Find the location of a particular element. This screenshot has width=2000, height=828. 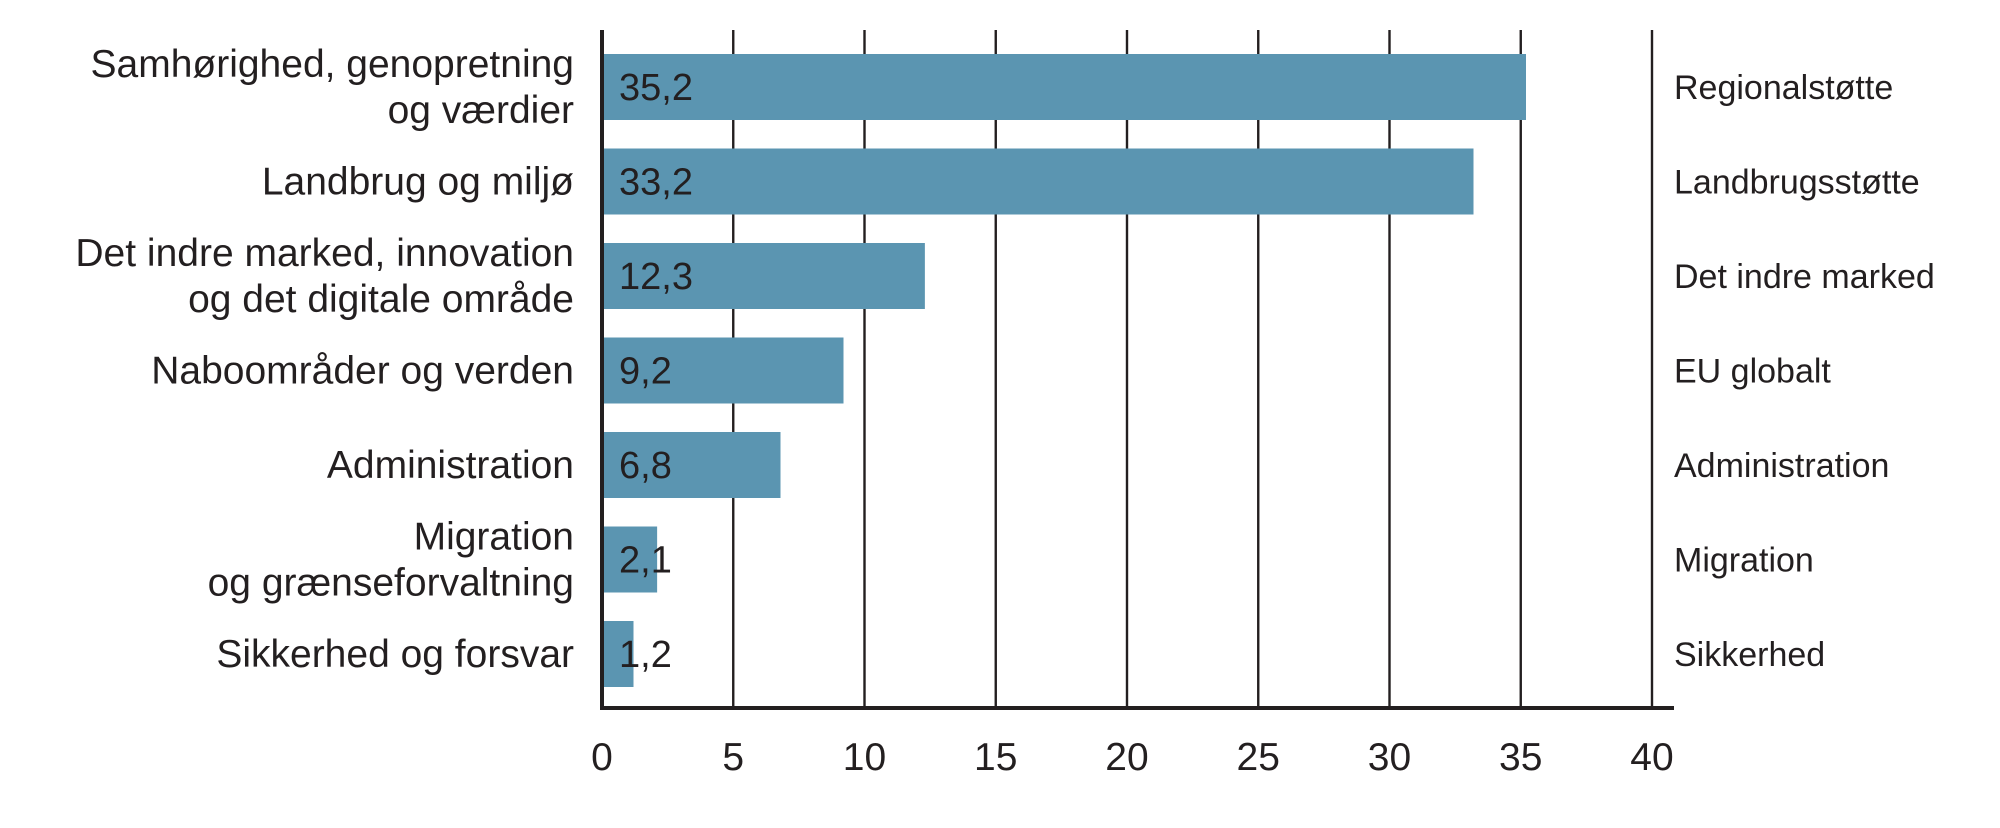

value-label-5: 2,1 is located at coordinates (645, 561).